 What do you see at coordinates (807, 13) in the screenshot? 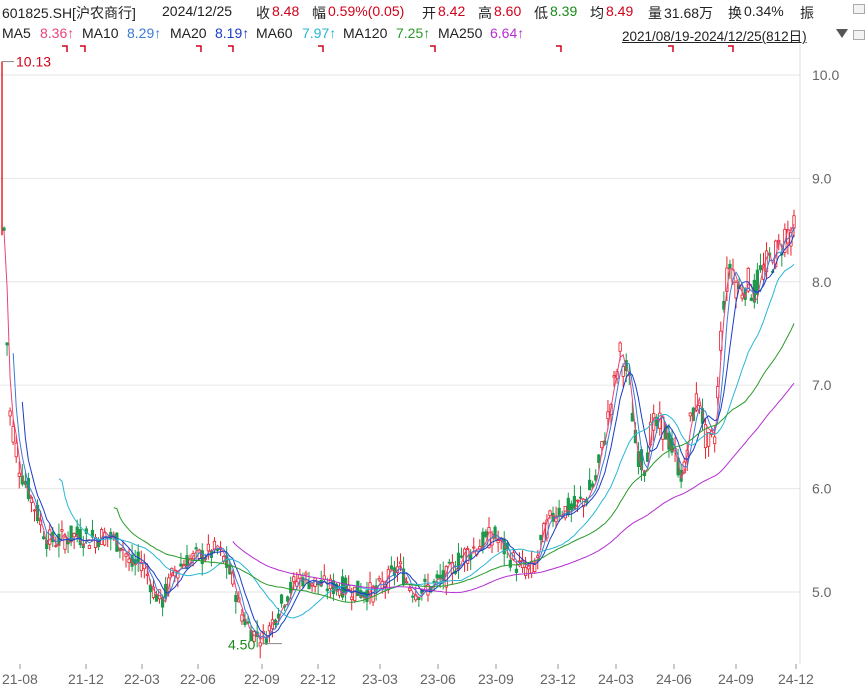
I see `amplitude-label: 振` at bounding box center [807, 13].